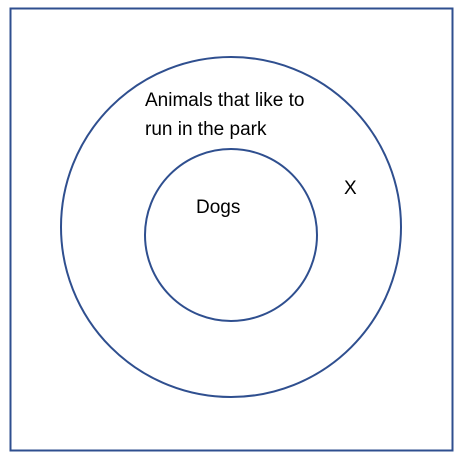  I want to click on outer-set-label-line1: Animals that like to, so click(224, 100).